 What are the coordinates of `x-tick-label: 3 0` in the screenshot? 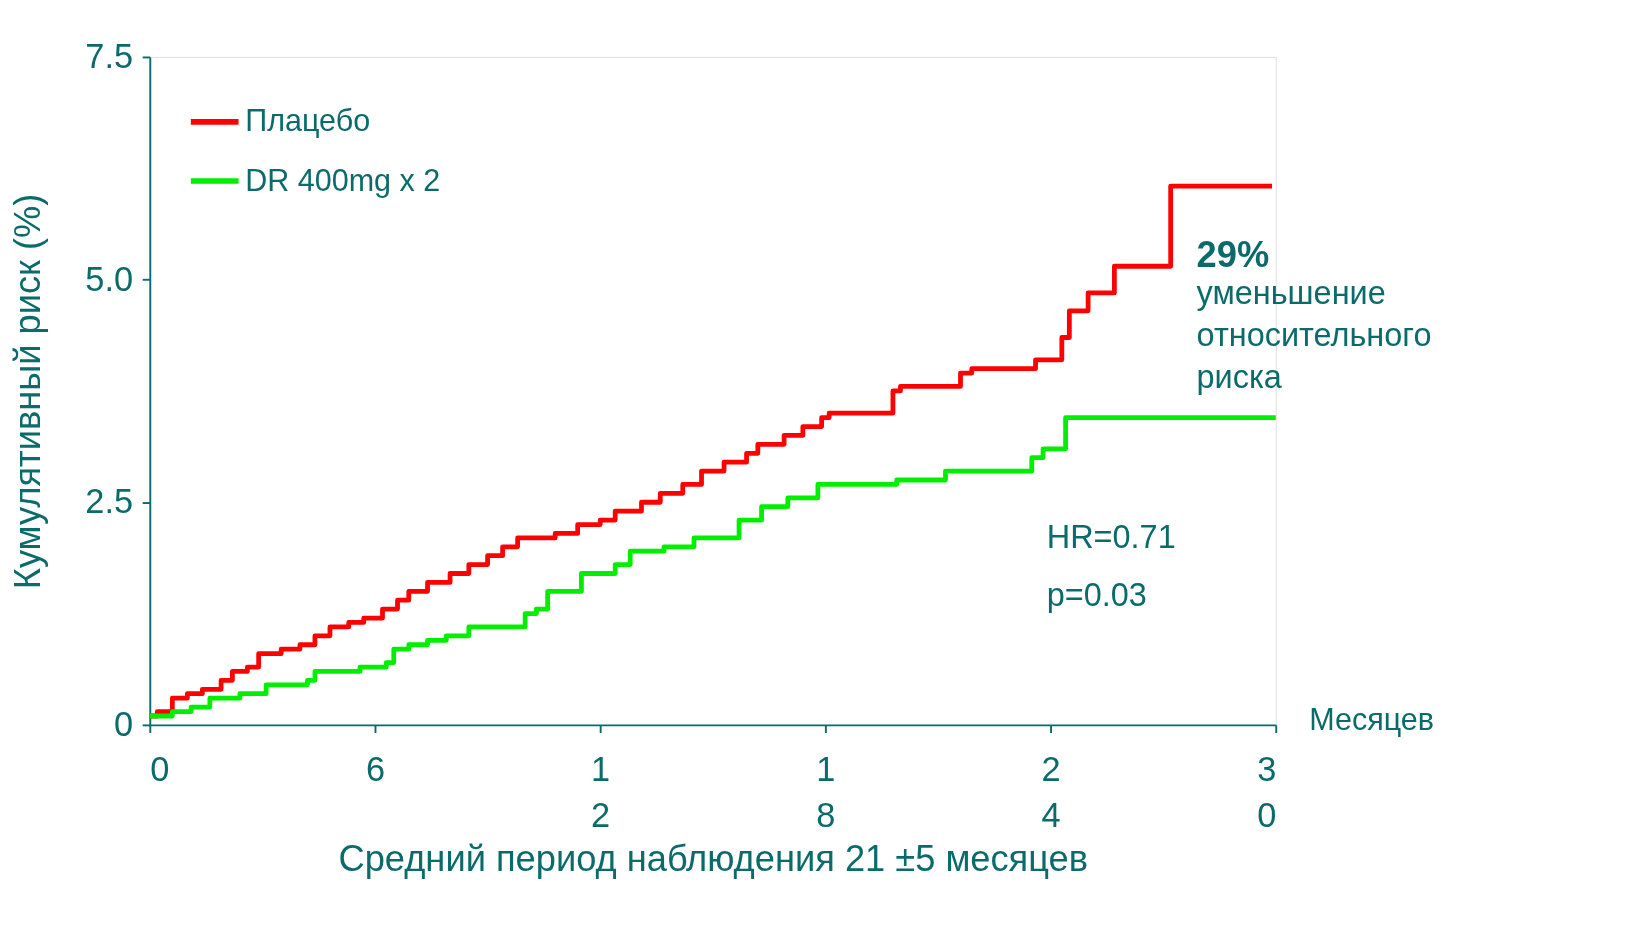 It's located at (1267, 791).